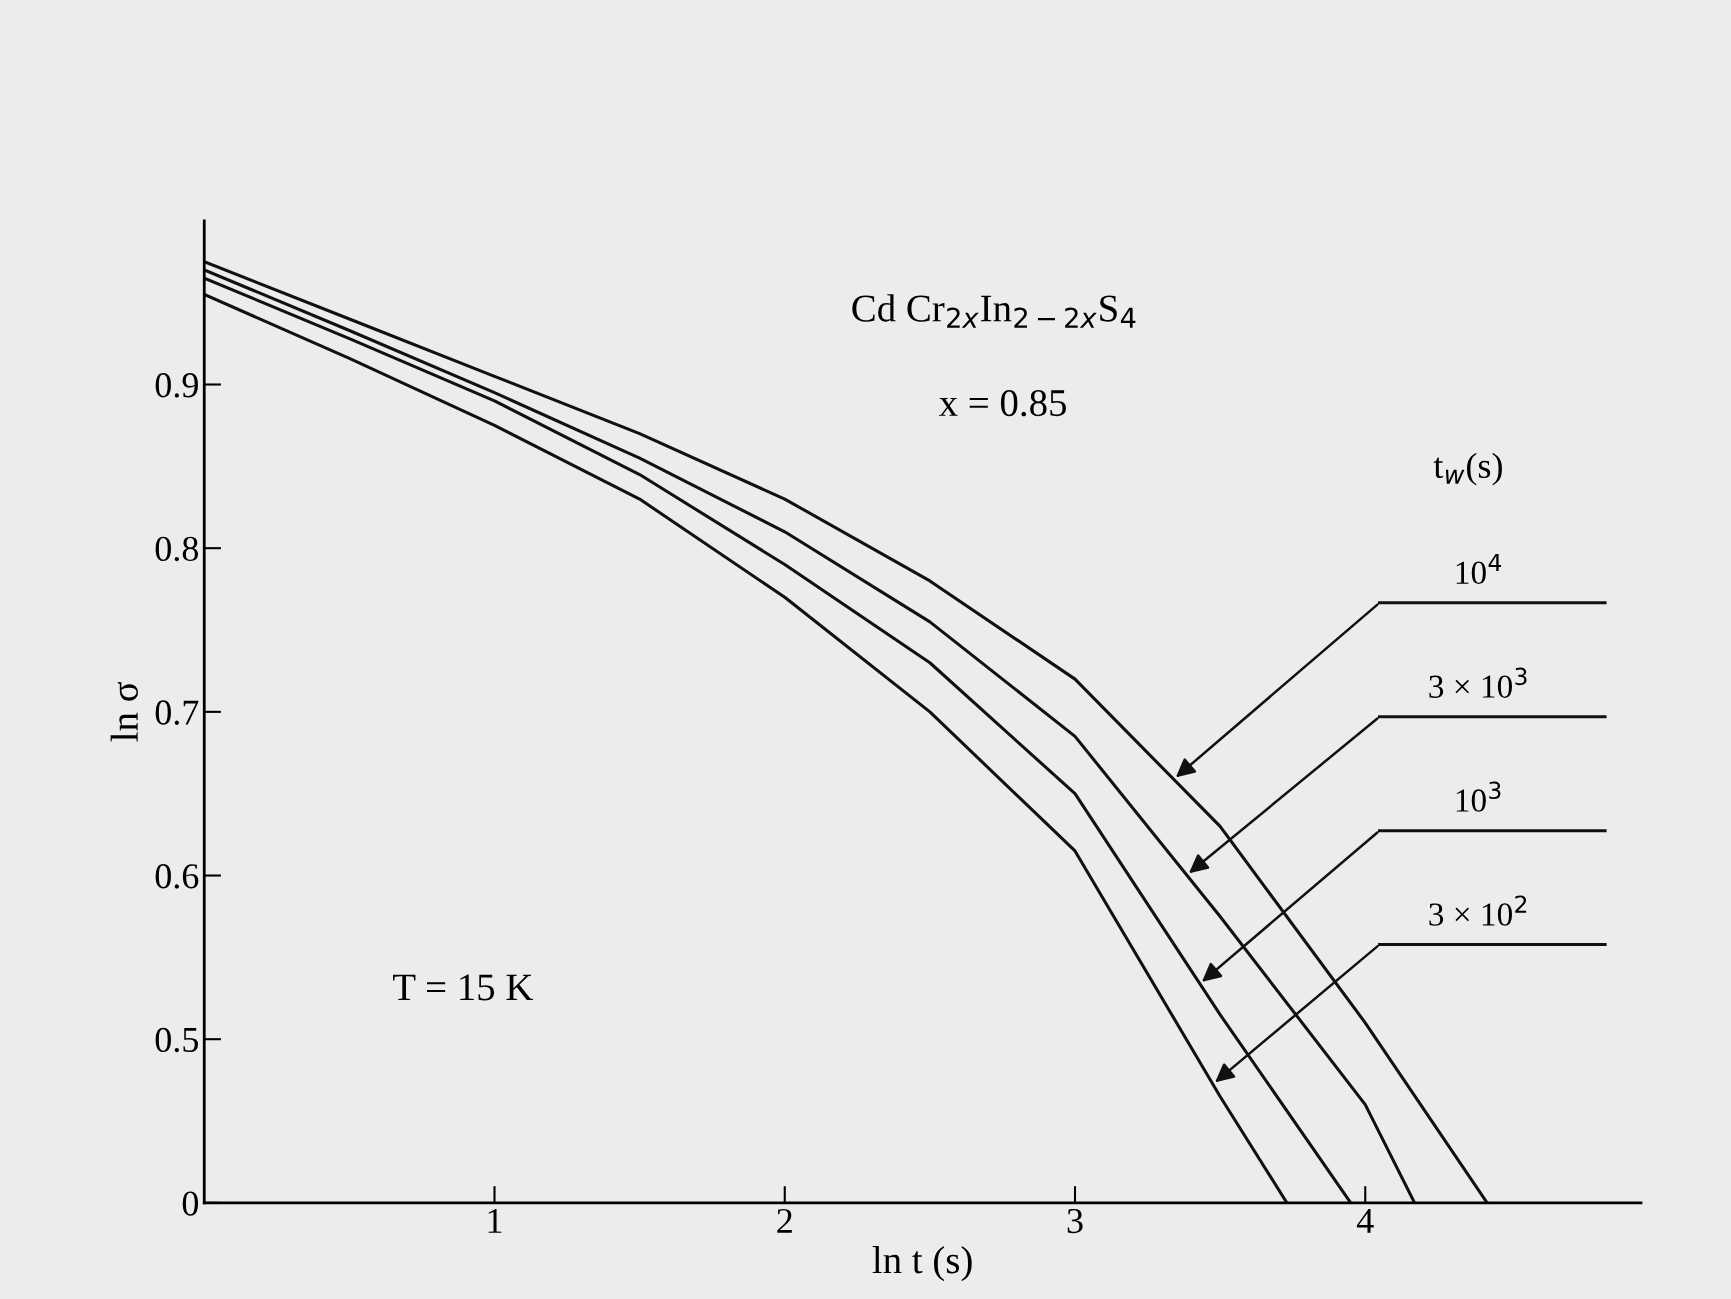 The image size is (1731, 1299). Describe the element at coordinates (922, 1264) in the screenshot. I see `x-axis-title: ln t (s)` at that location.